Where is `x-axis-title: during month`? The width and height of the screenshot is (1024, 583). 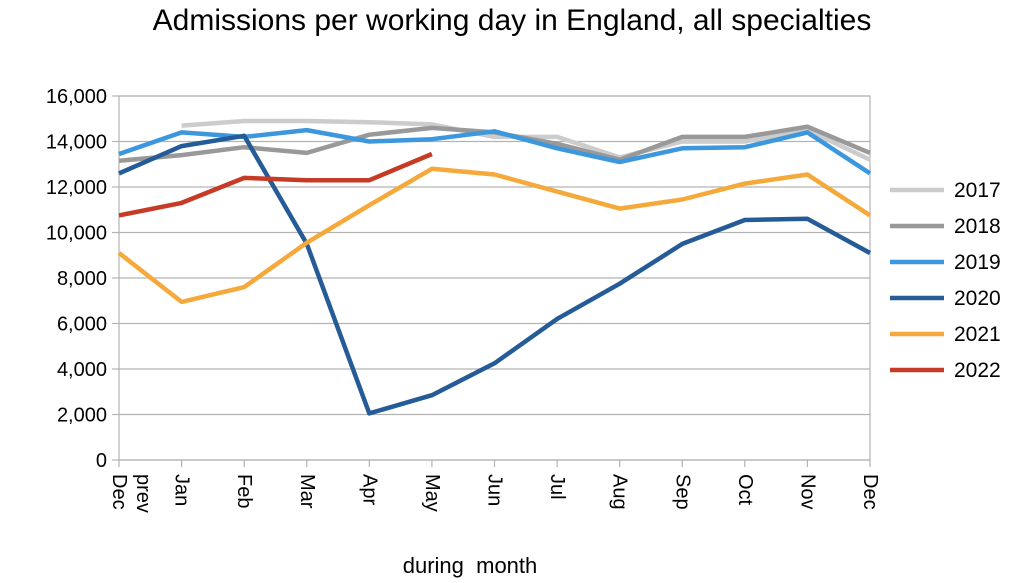 x-axis-title: during month is located at coordinates (470, 565).